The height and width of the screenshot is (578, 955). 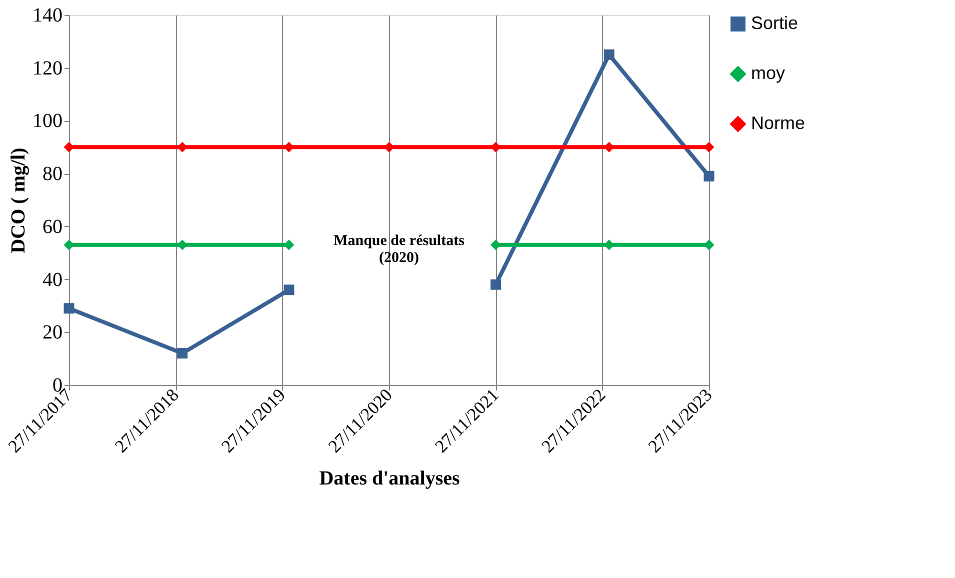 What do you see at coordinates (19, 201) in the screenshot?
I see `y-axis-title: DCO ( mg/l)` at bounding box center [19, 201].